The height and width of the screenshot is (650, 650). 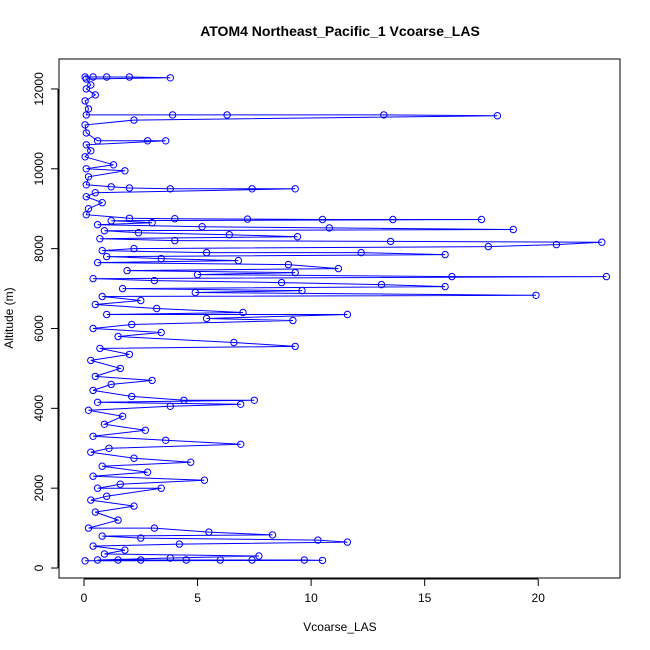 What do you see at coordinates (39, 248) in the screenshot?
I see `y-tick-label: 8000` at bounding box center [39, 248].